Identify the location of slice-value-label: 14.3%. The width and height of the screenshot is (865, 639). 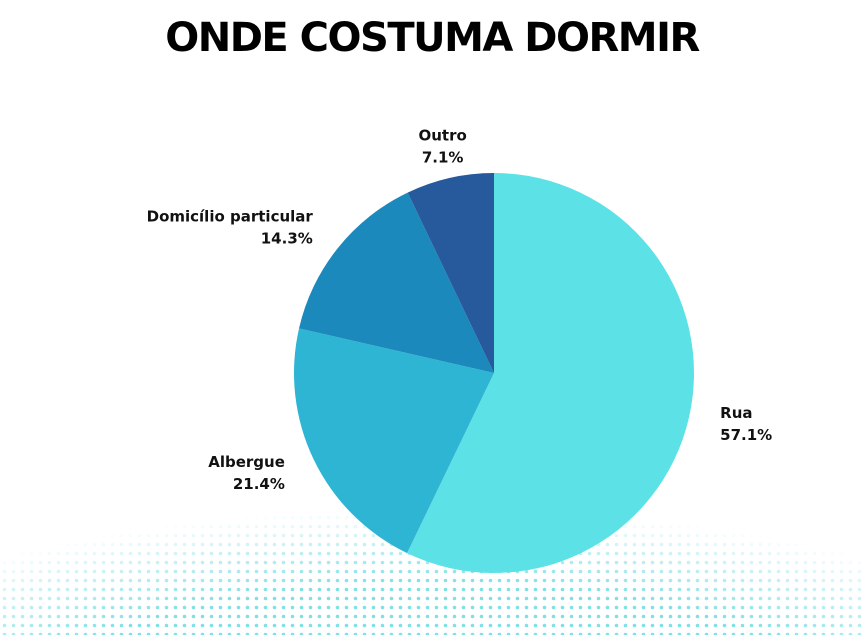
(287, 239).